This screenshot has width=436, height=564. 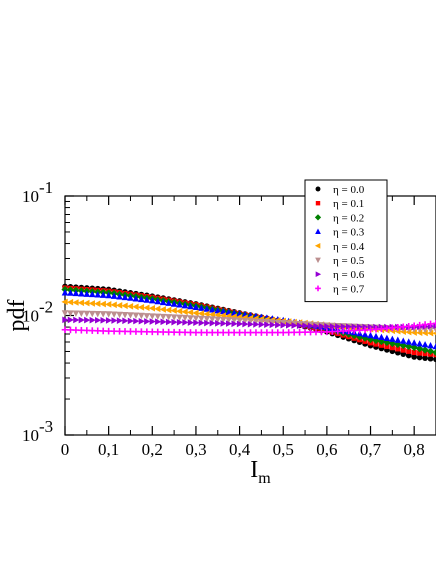 What do you see at coordinates (260, 472) in the screenshot?
I see `x-axis-title: Im` at bounding box center [260, 472].